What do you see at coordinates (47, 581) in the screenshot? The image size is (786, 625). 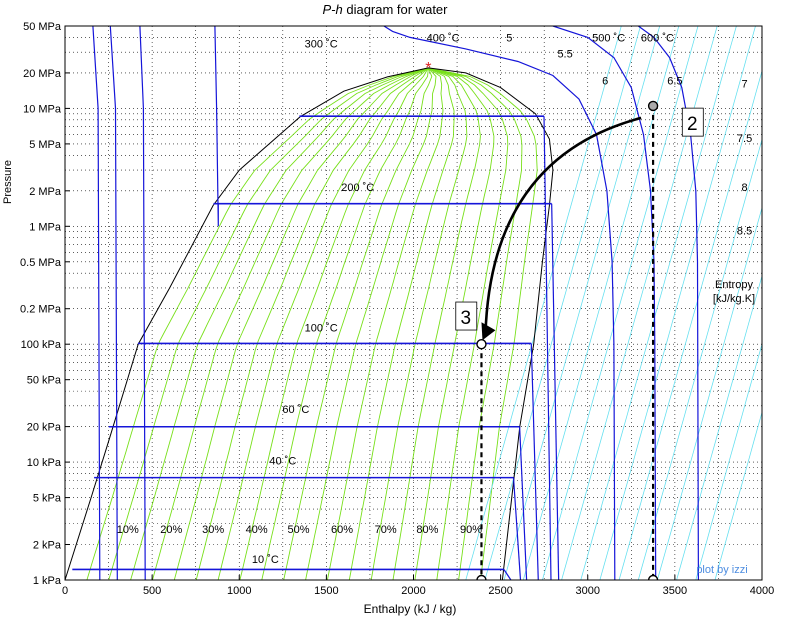 I see `y-tick-label: 1 kPa` at bounding box center [47, 581].